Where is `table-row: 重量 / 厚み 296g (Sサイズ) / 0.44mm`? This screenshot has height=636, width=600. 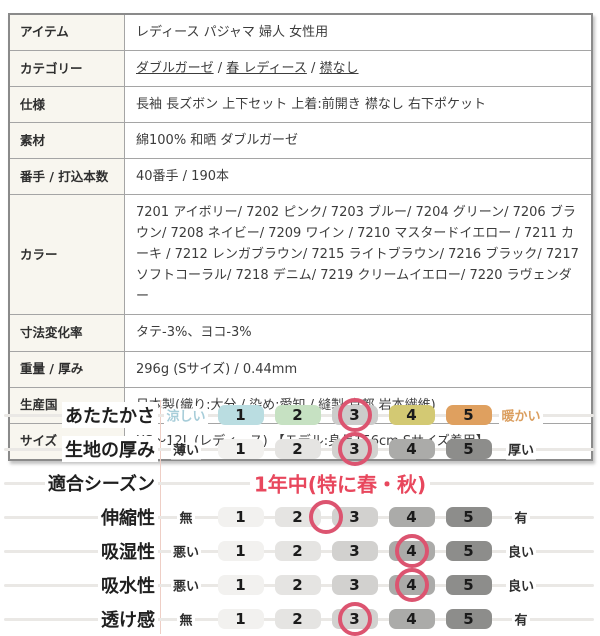 table-row: 重量 / 厚み 296g (Sサイズ) / 0.44mm is located at coordinates (300, 369).